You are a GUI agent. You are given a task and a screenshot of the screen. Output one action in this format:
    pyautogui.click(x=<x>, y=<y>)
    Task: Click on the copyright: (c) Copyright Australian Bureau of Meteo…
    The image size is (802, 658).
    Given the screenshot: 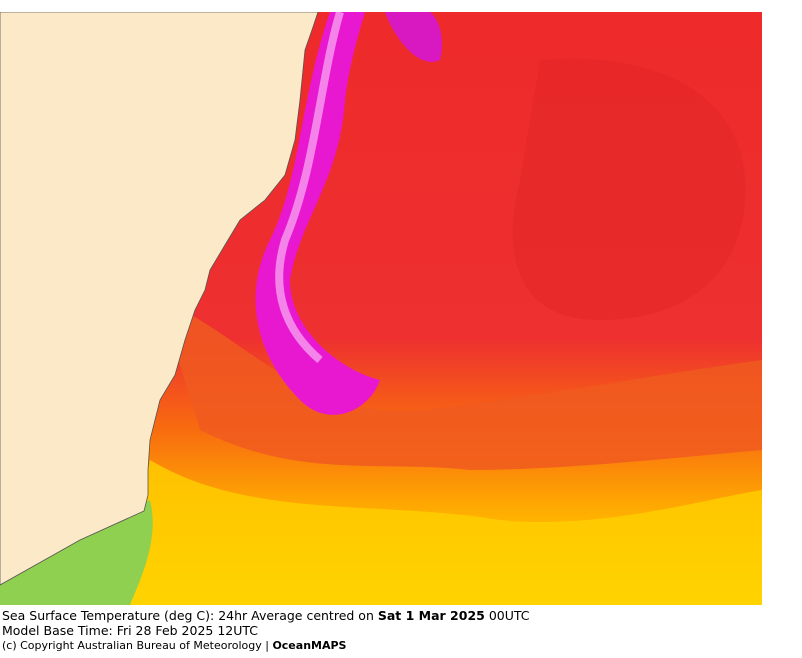 What is the action you would take?
    pyautogui.click(x=137, y=645)
    